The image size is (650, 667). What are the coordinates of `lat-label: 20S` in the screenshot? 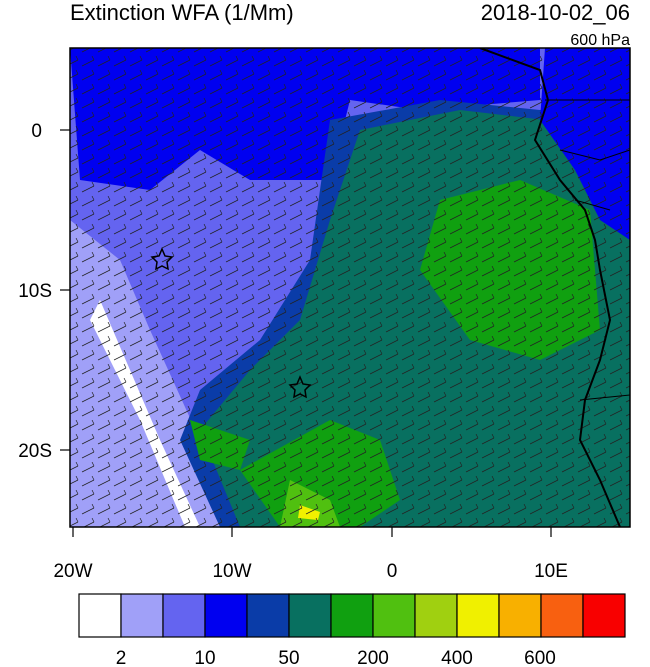 It's located at (35, 451).